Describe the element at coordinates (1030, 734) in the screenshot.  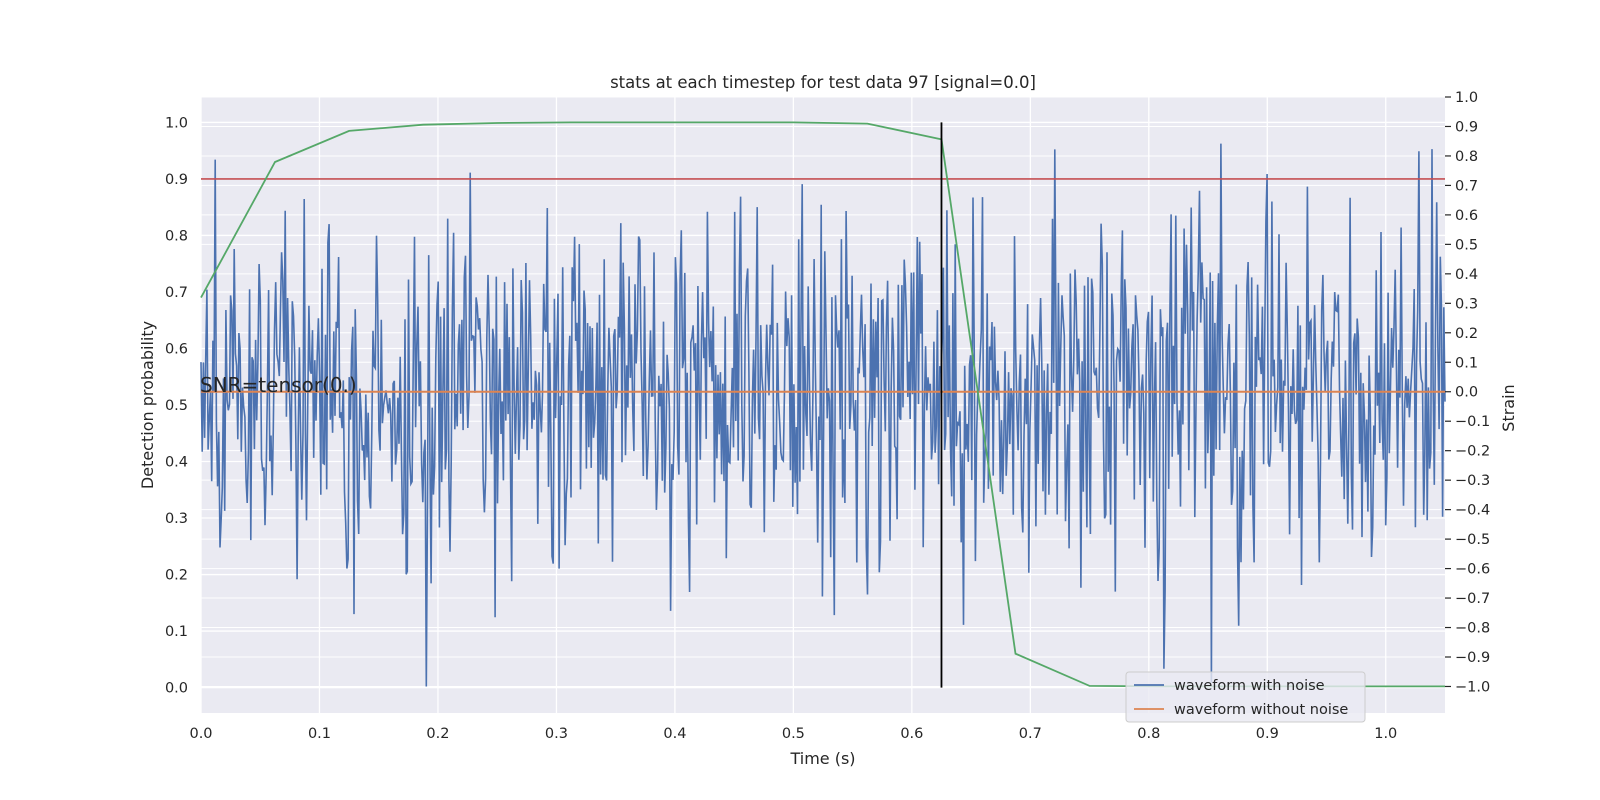
I see `x-tick-label-7: 0.7` at that location.